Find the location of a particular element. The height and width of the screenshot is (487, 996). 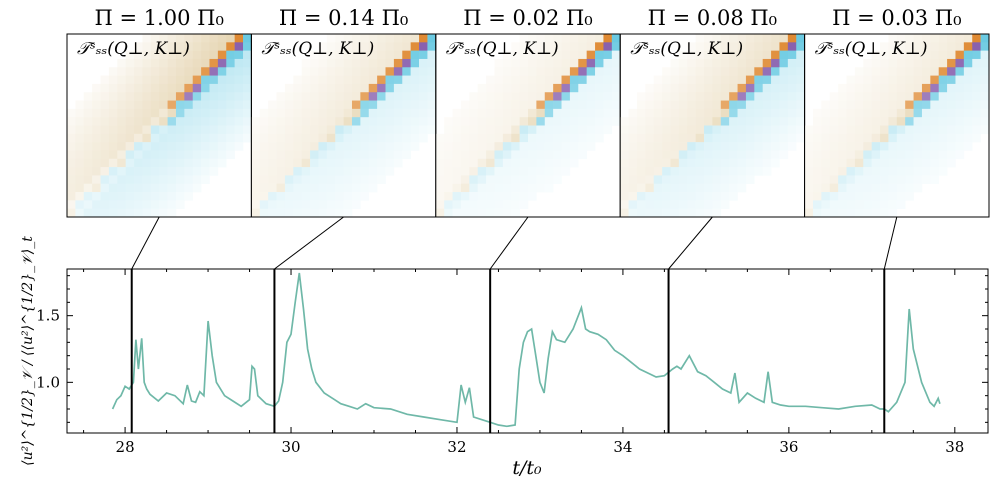

x-tick-label: 36 is located at coordinates (788, 447).